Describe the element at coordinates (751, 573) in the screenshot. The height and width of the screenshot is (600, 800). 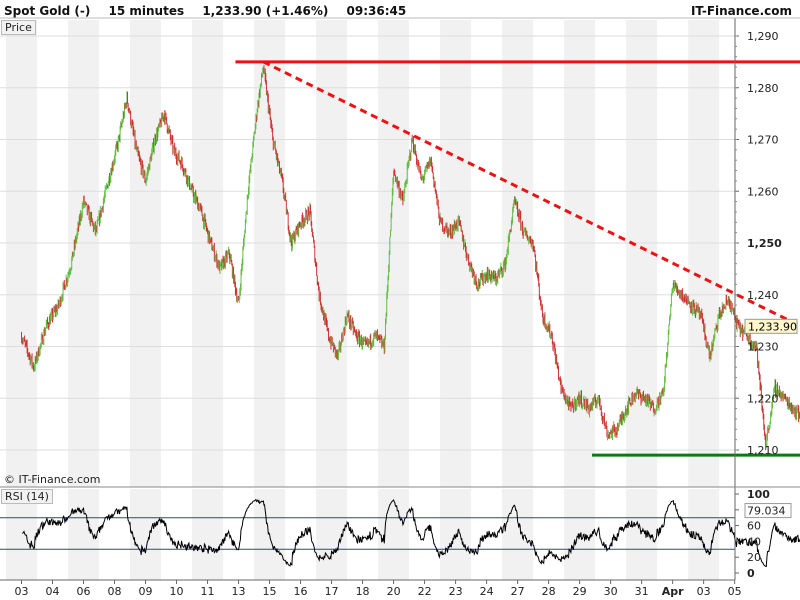
I see `rsi-tick-label: 0` at that location.